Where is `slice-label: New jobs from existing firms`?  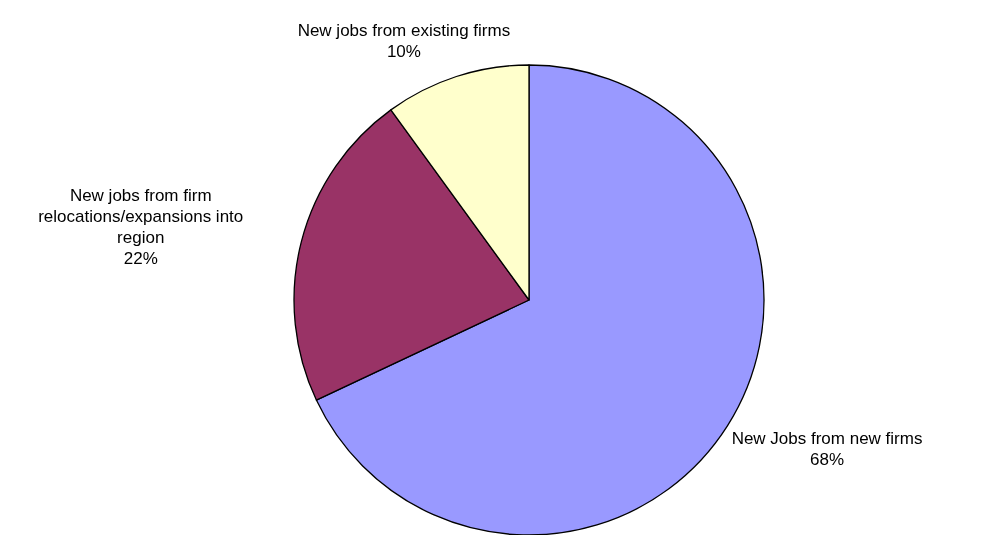 slice-label: New jobs from existing firms is located at coordinates (404, 30).